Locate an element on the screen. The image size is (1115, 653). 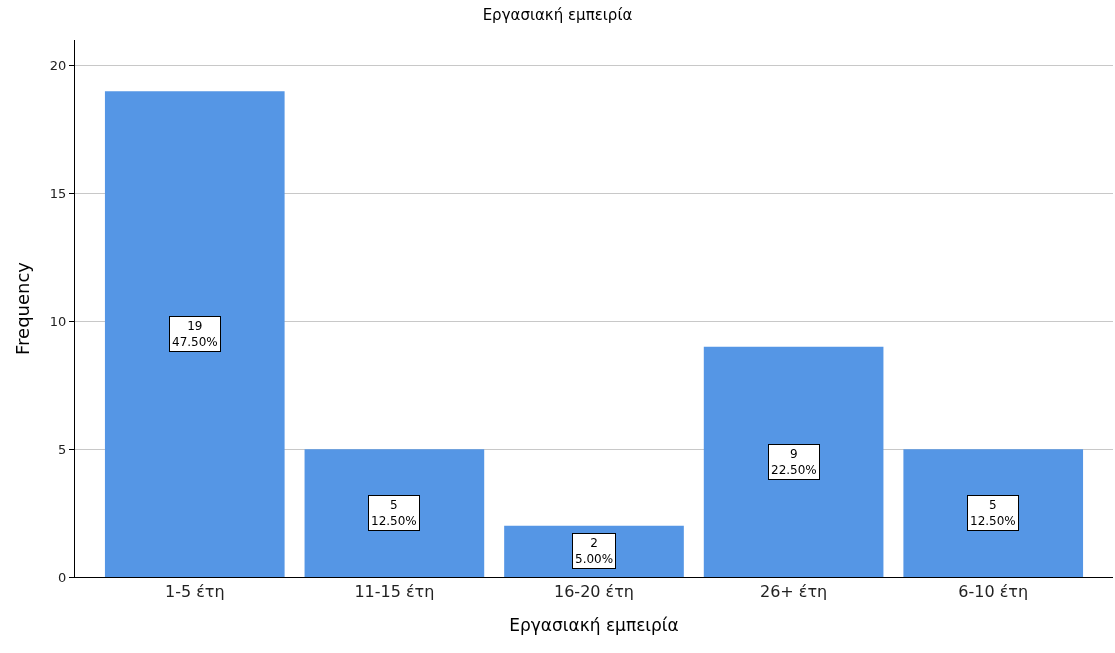
y-tick-label: 20 is located at coordinates (58, 66).